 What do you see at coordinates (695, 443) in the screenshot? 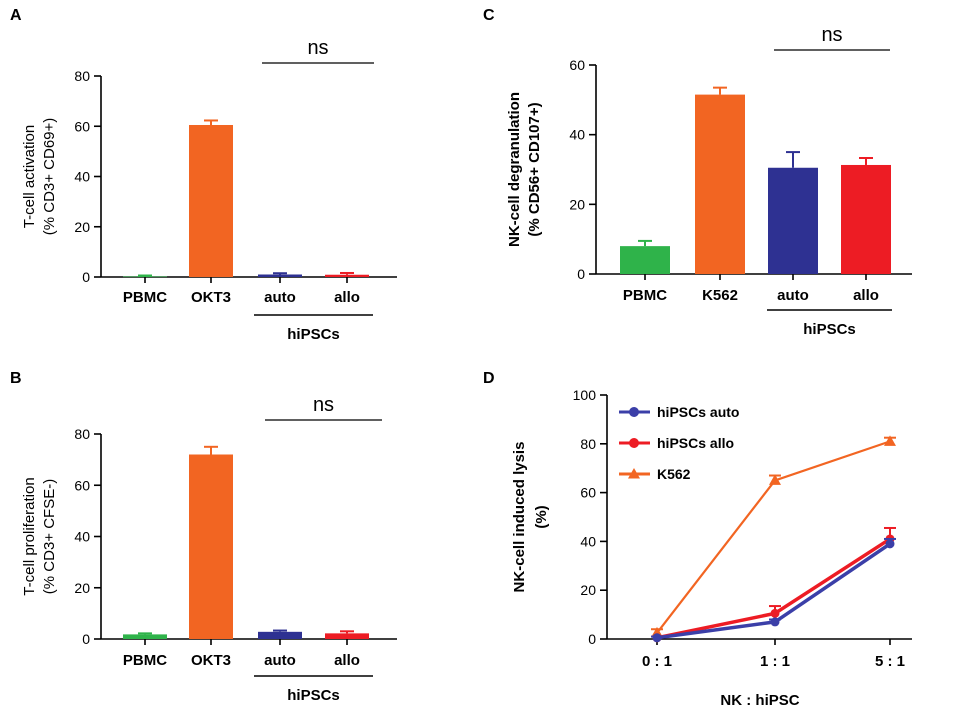
I see `legend-label: hiPSCs allo` at bounding box center [695, 443].